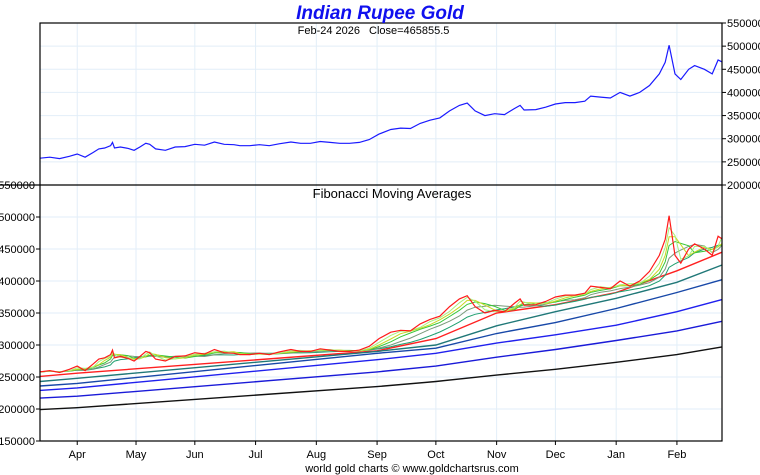 The image size is (760, 475). Describe the element at coordinates (17, 314) in the screenshot. I see `y-tick-label-left: 350000` at that location.